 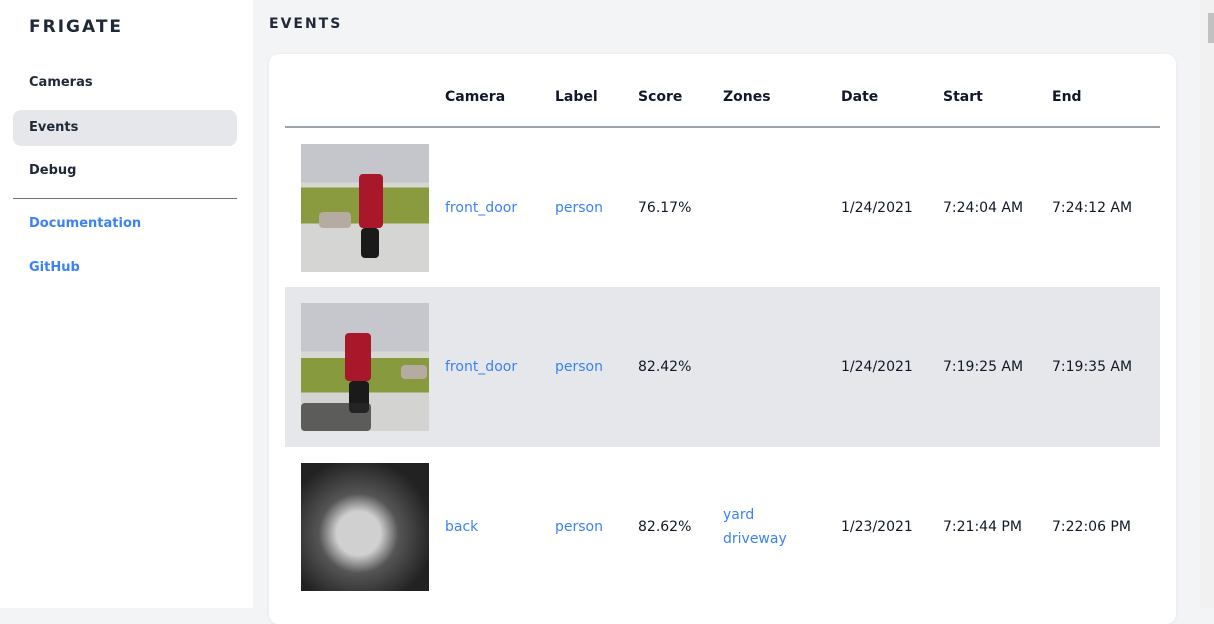 I want to click on event-start: 7:21:44 PM, so click(x=982, y=527).